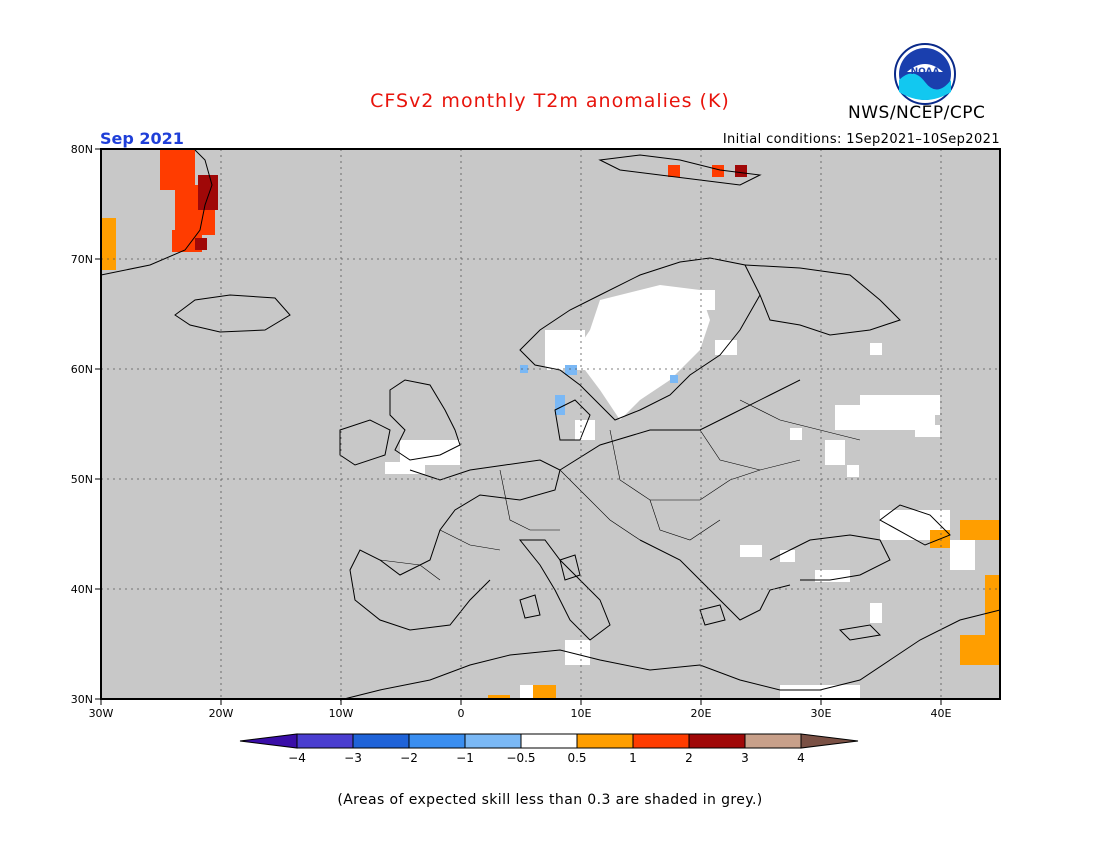 The width and height of the screenshot is (1100, 850). What do you see at coordinates (829, 741) in the screenshot?
I see `colorbar-arrow-high` at bounding box center [829, 741].